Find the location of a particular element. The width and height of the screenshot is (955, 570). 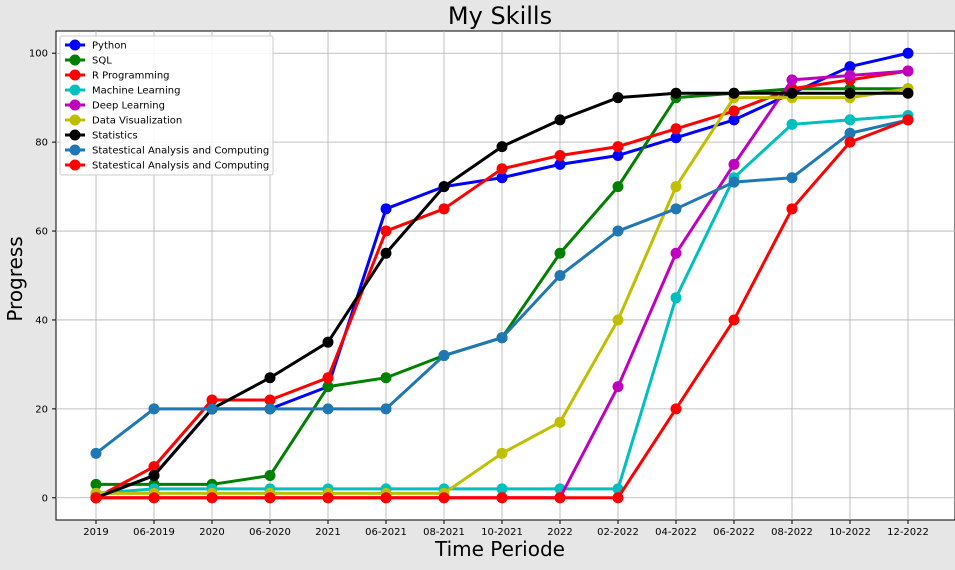

x-tick-label: 04-2022 is located at coordinates (676, 532).